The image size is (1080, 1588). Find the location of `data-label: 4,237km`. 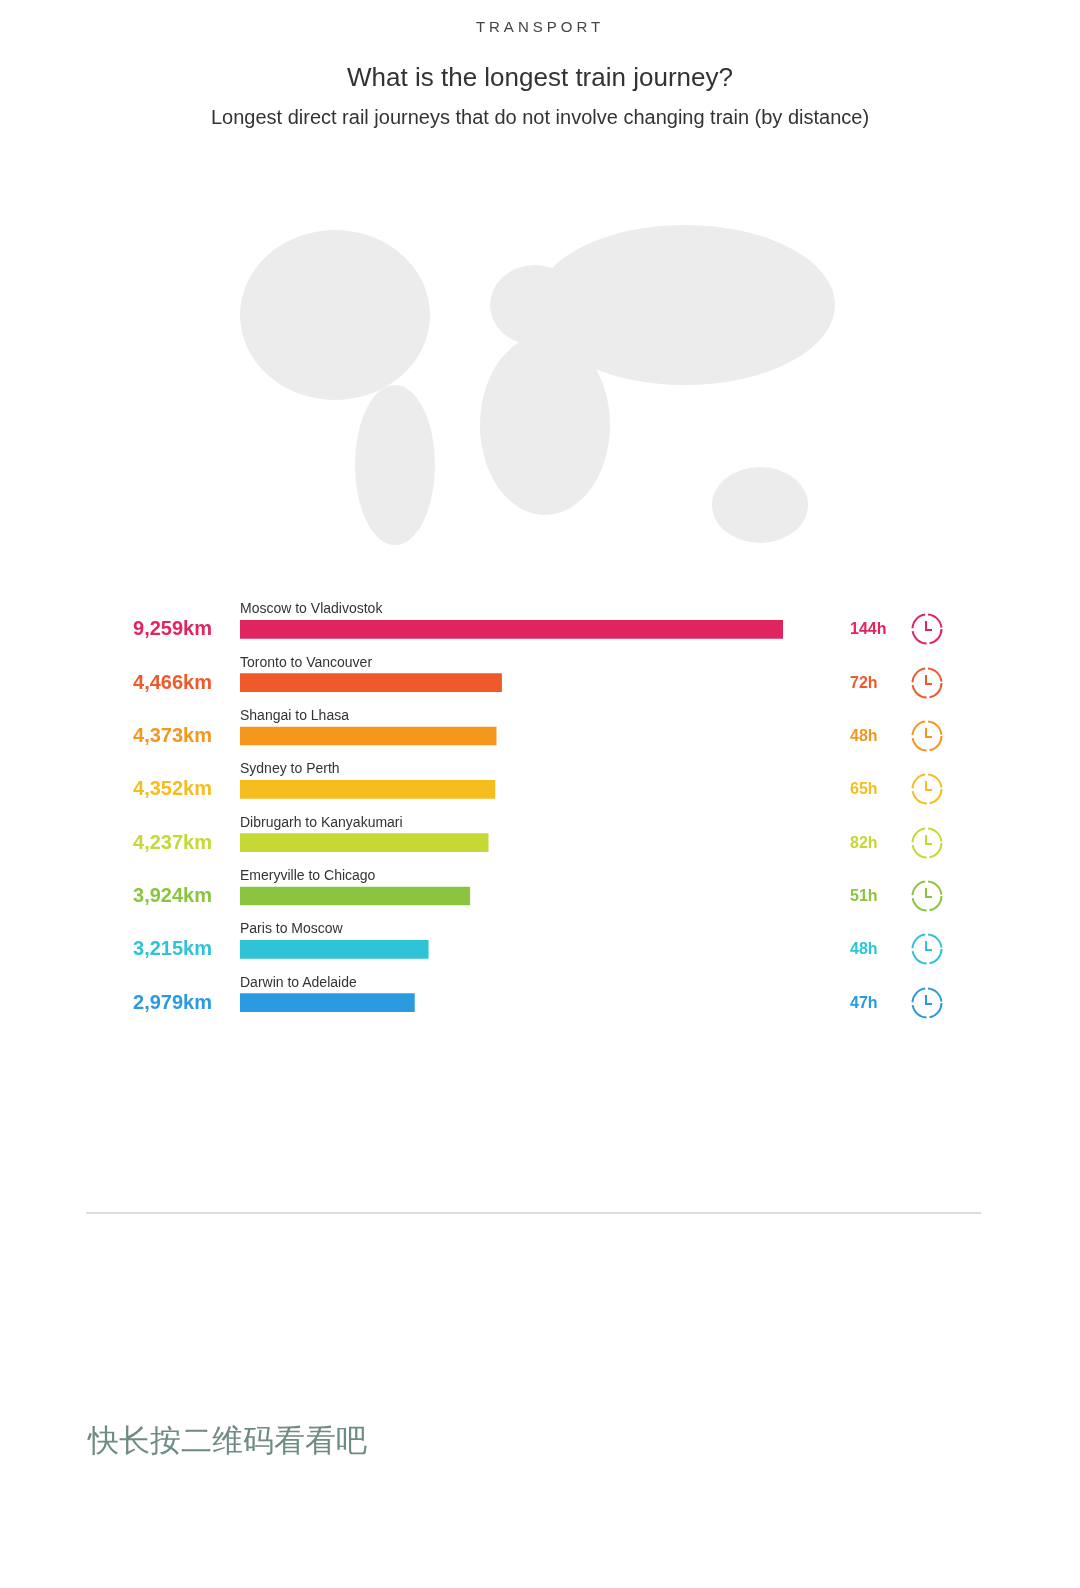

data-label: 4,237km is located at coordinates (172, 841).